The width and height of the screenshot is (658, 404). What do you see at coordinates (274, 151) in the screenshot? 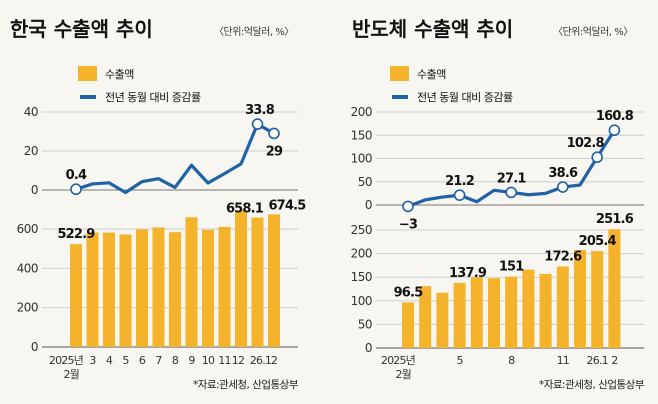
I see `line-data-label: 29` at bounding box center [274, 151].